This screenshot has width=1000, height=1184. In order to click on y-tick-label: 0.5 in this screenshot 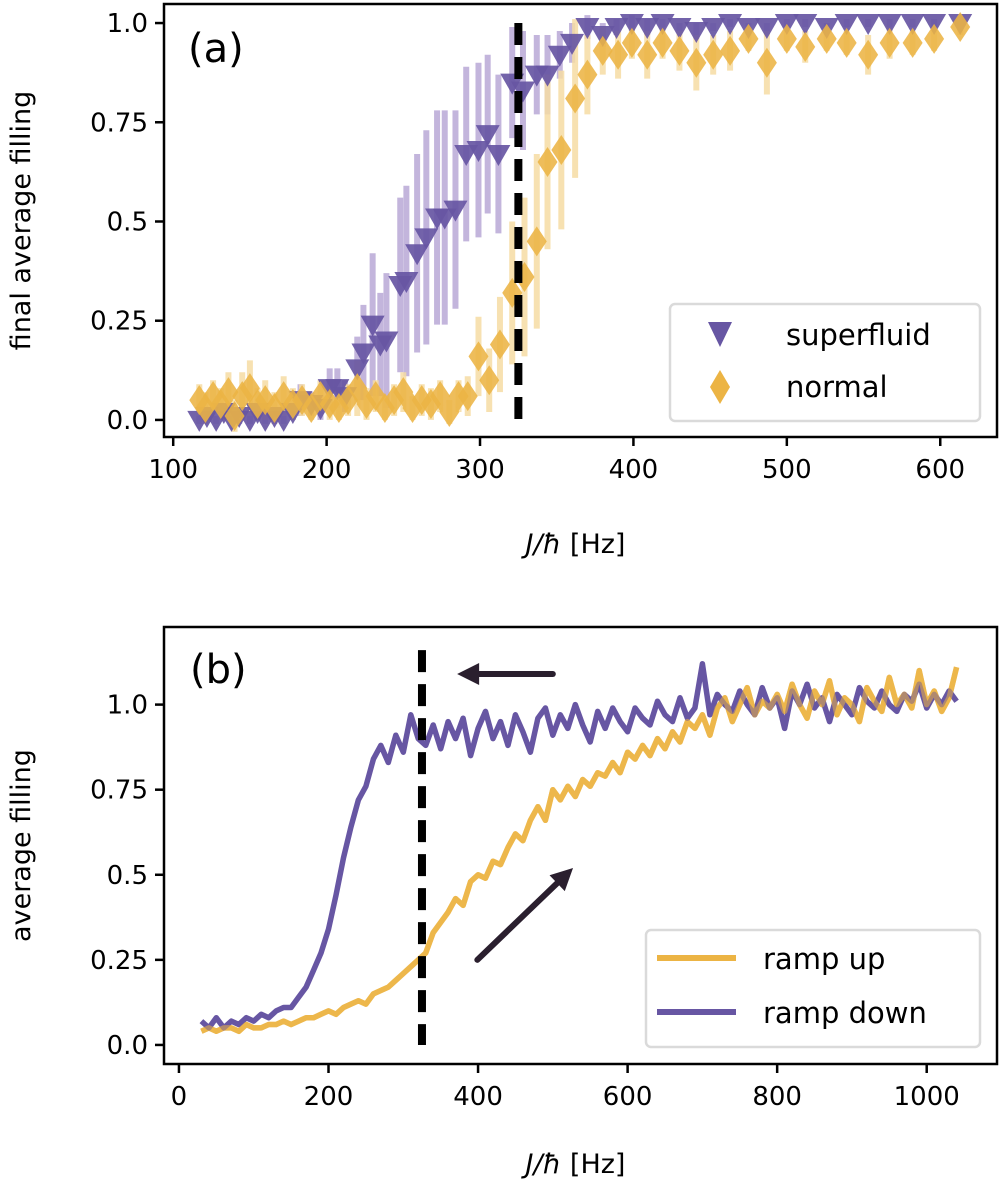, I will do `click(127, 876)`.